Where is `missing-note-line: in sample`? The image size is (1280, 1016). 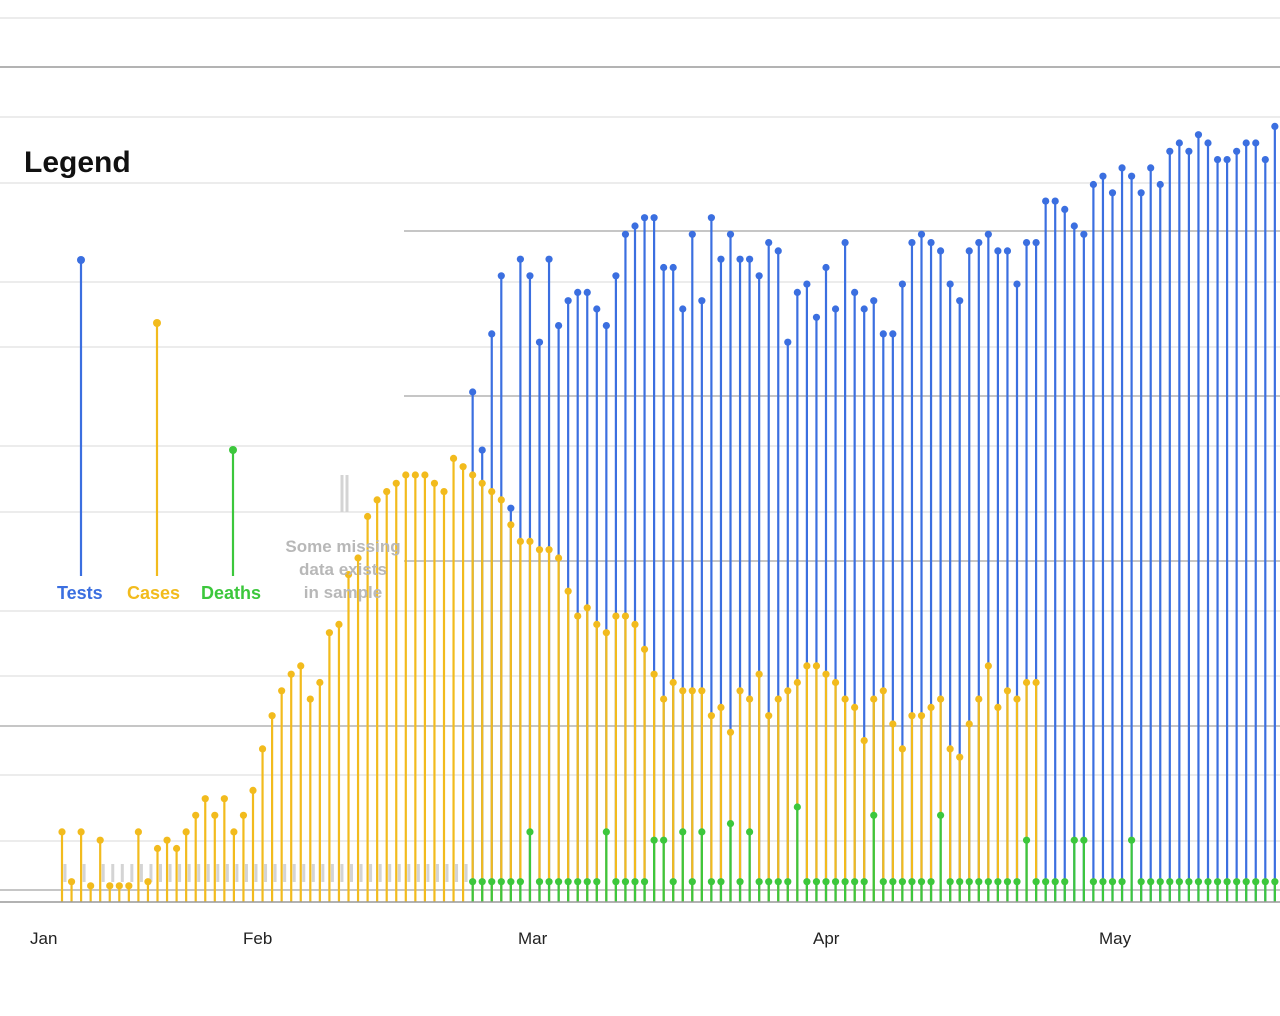 missing-note-line: in sample is located at coordinates (343, 592).